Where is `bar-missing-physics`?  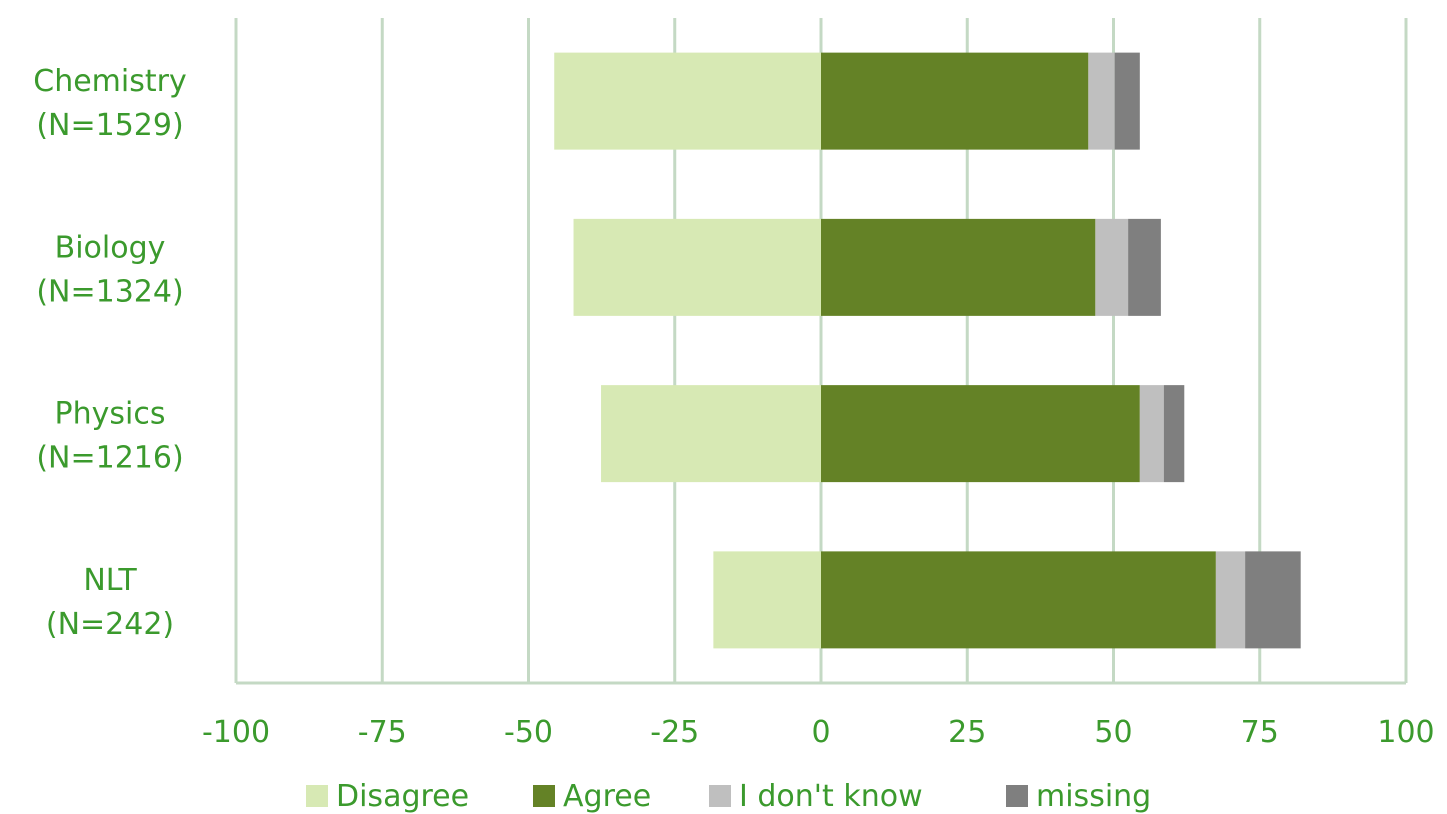 bar-missing-physics is located at coordinates (1174, 434).